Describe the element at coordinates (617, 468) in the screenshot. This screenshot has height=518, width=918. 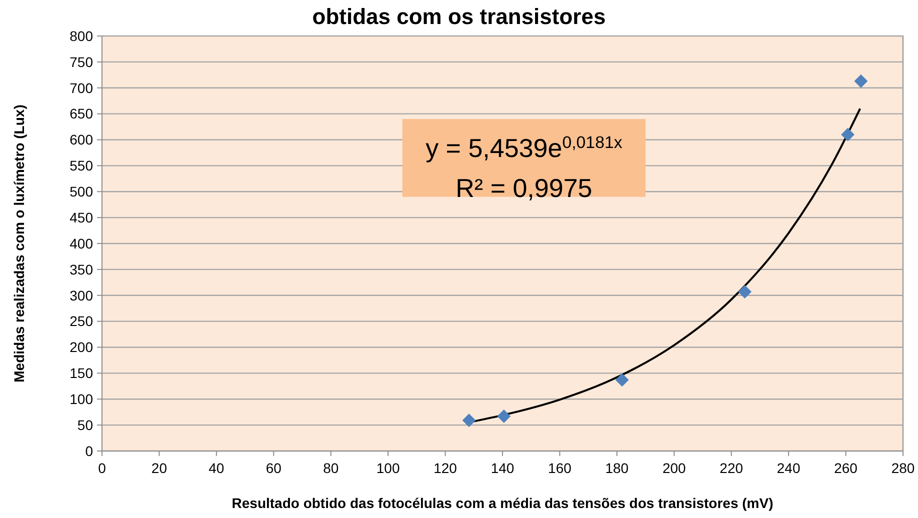
I see `x-tick-label: 180` at that location.